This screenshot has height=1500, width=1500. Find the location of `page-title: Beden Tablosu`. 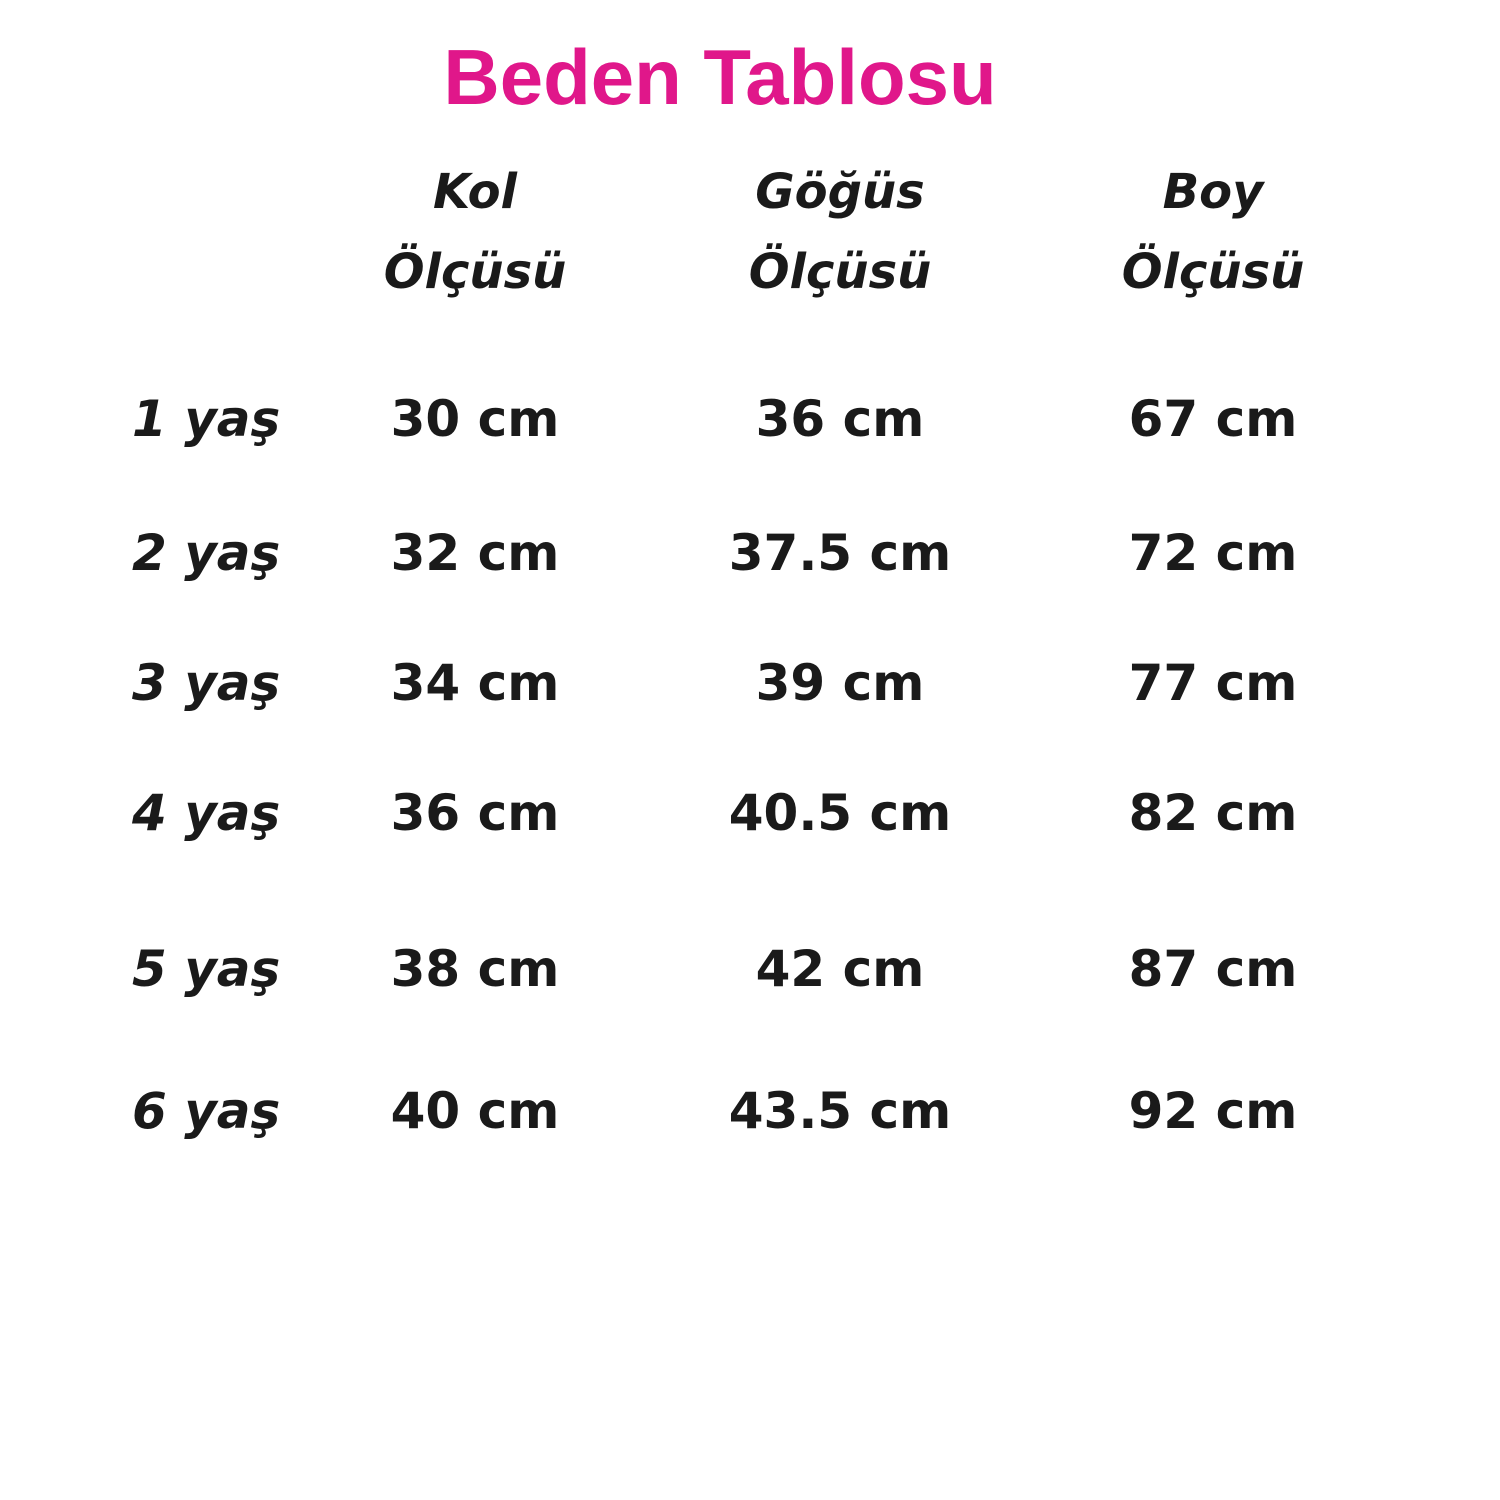

page-title: Beden Tablosu is located at coordinates (720, 77).